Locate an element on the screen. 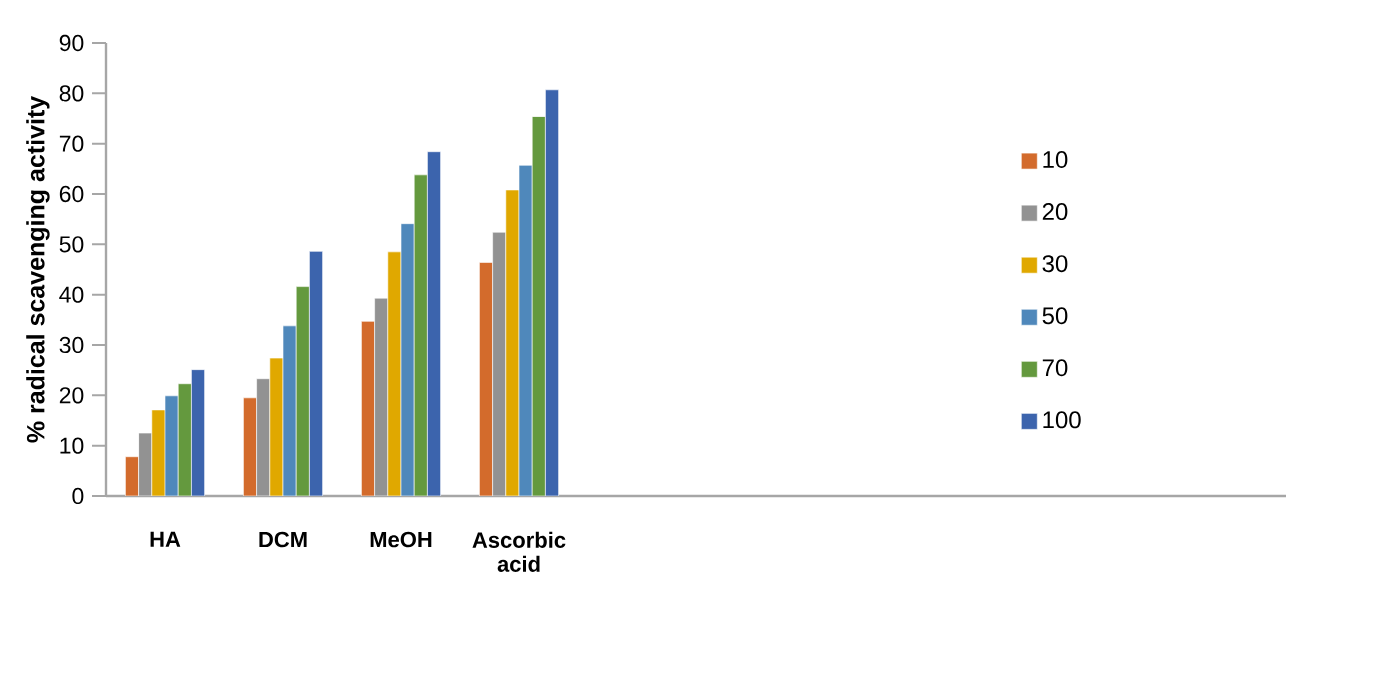 This screenshot has width=1374, height=689. y-tick-label: 30 is located at coordinates (71, 345).